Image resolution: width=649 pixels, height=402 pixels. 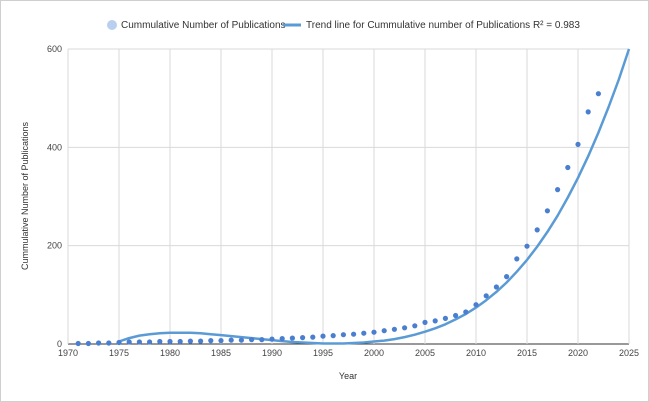 What do you see at coordinates (272, 353) in the screenshot?
I see `x-tick-label: 1990` at bounding box center [272, 353].